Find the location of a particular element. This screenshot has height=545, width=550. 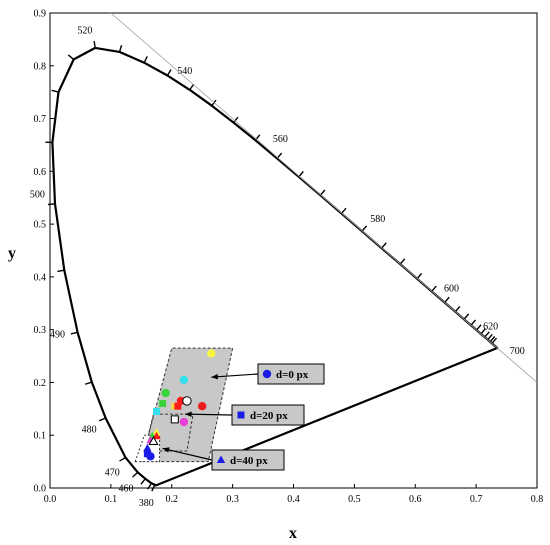

y-tick-label: 0.2 is located at coordinates (40, 383).